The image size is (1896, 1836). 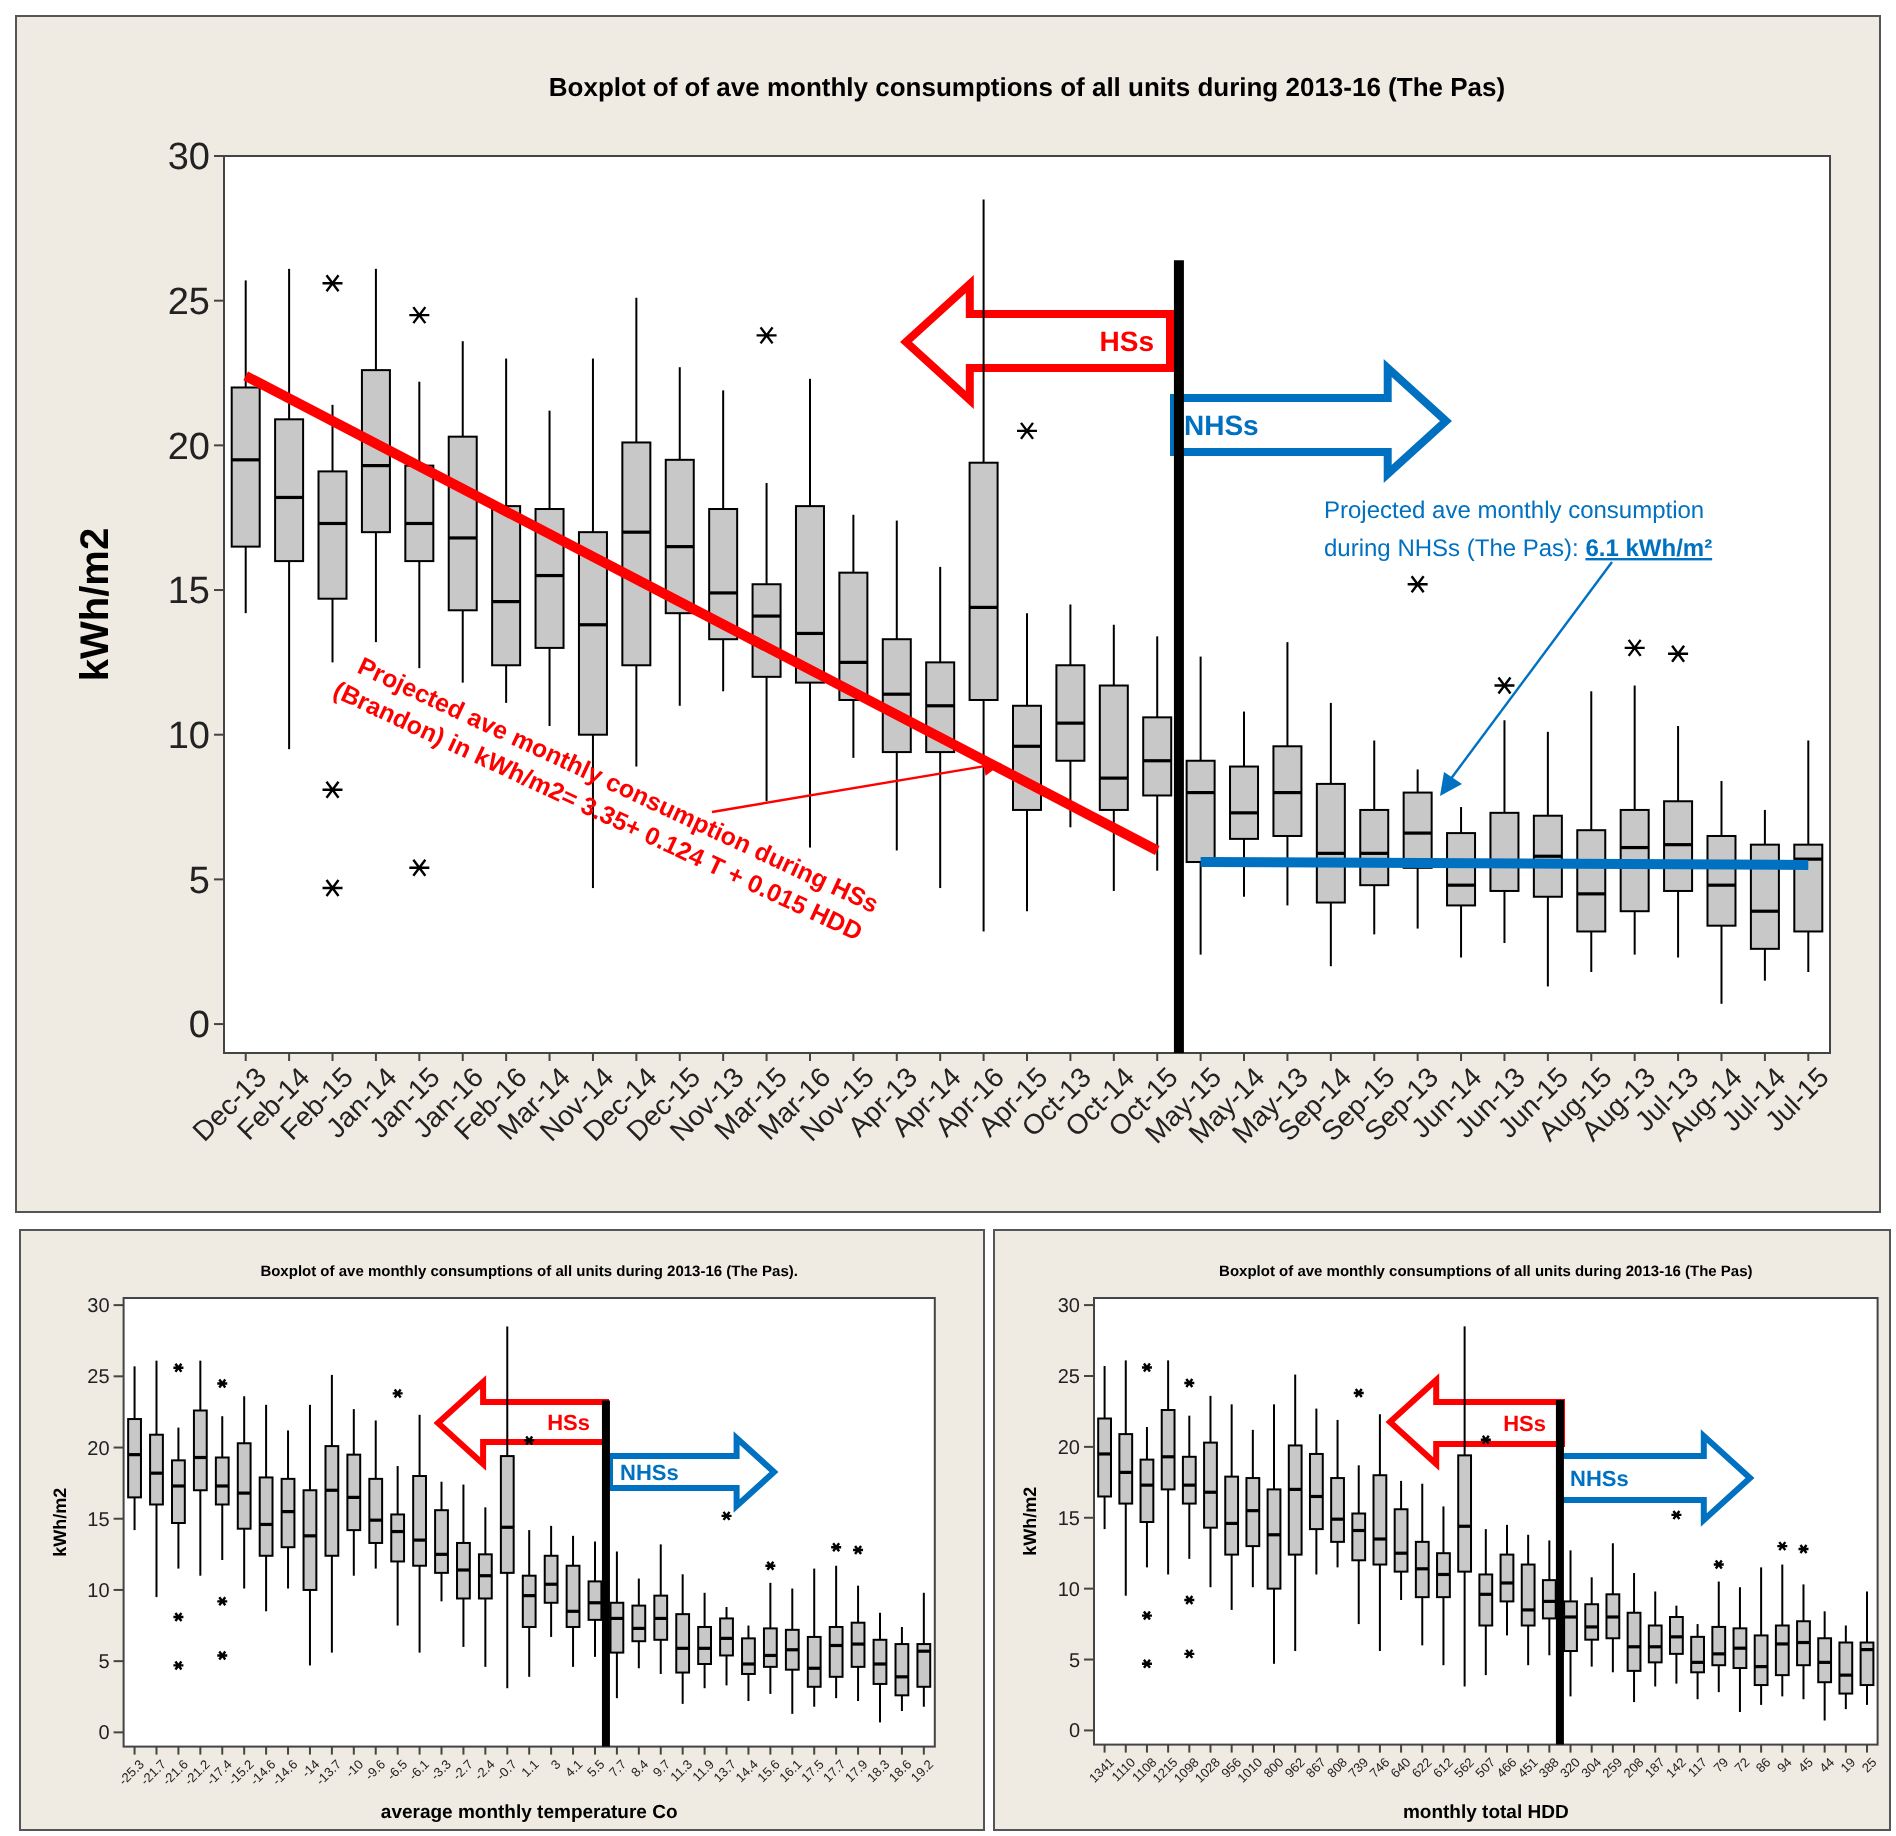 What do you see at coordinates (1027, 87) in the screenshot?
I see `chart-title: Boxplot of of ave monthly consumptions of all units during 2013-16 (The Pas)` at bounding box center [1027, 87].